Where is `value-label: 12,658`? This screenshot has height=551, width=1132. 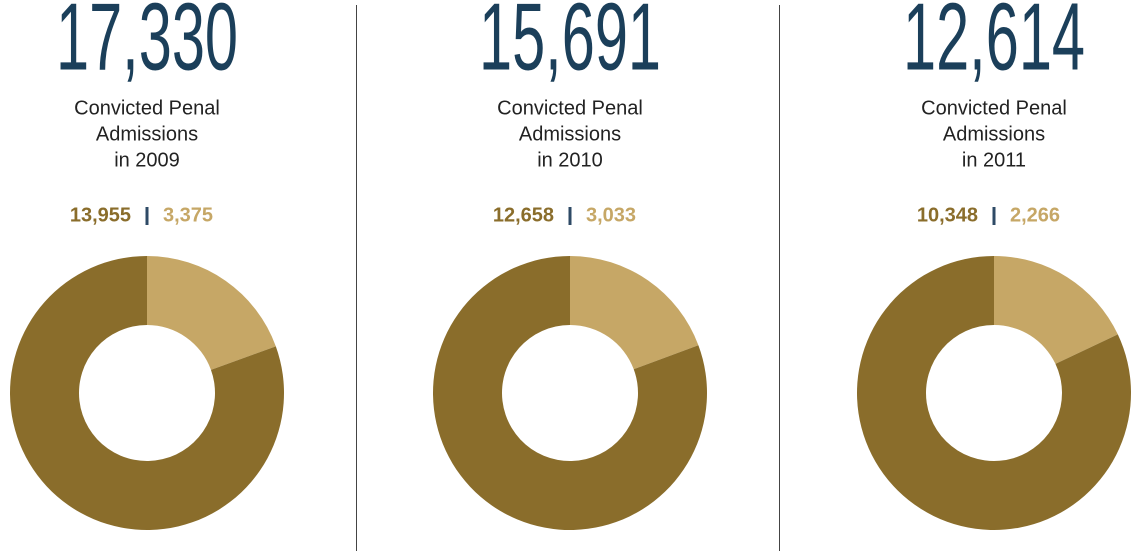
value-label: 12,658 is located at coordinates (523, 215).